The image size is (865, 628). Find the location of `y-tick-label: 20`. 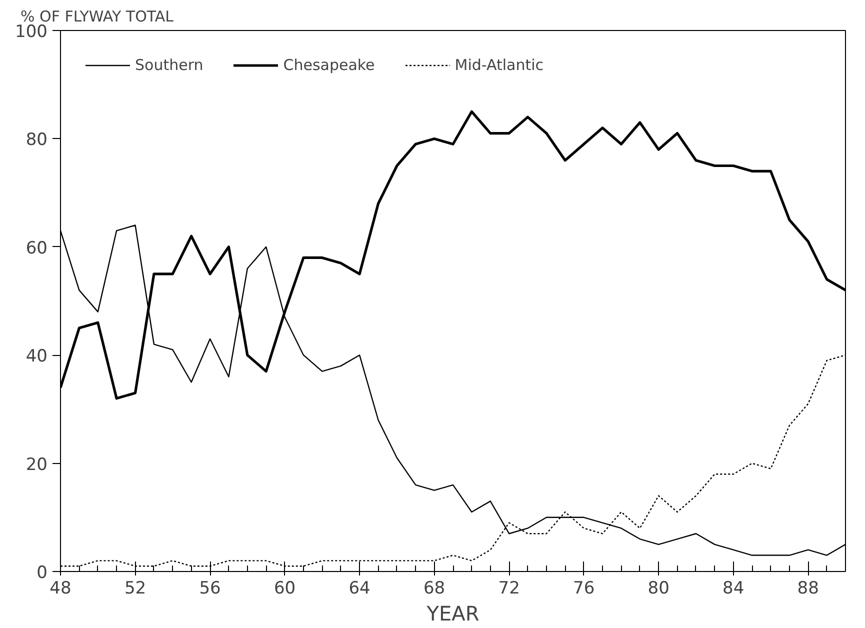

y-tick-label: 20 is located at coordinates (37, 464).